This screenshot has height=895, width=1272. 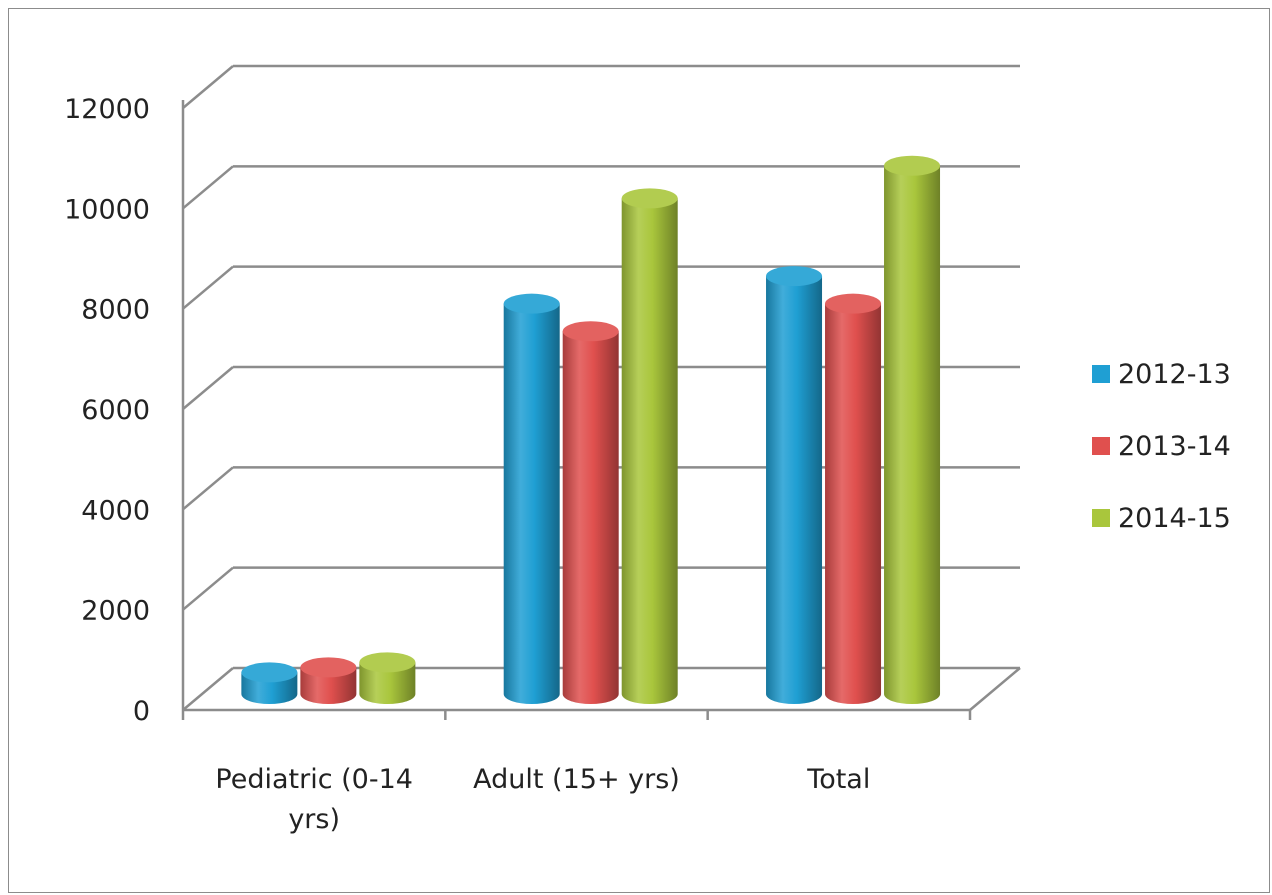 I want to click on legend-label: 2014-15, so click(x=1174, y=518).